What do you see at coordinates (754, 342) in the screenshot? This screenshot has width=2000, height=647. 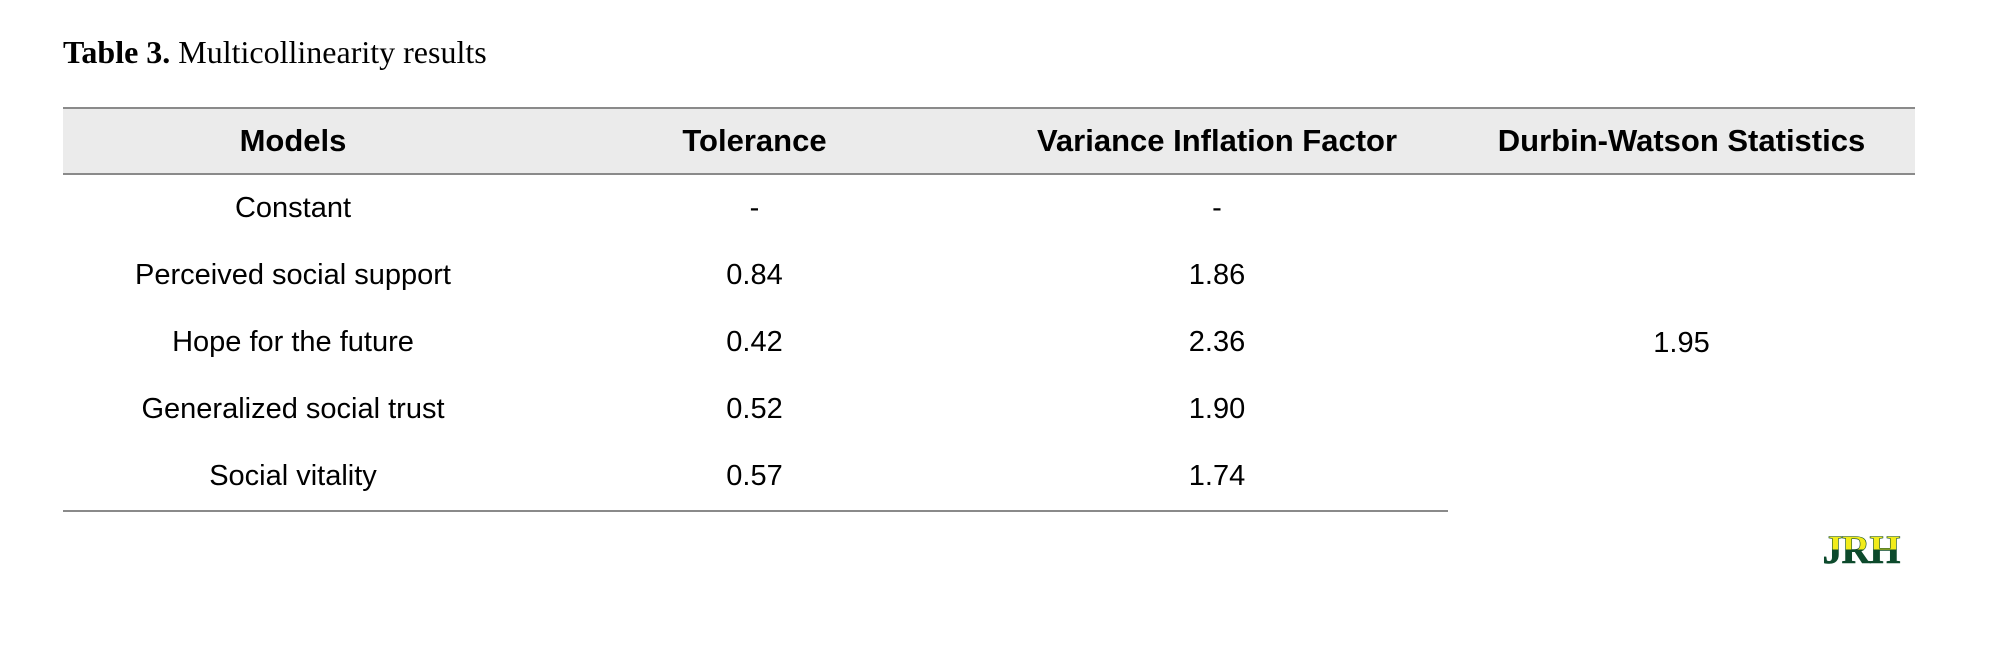 I see `cell-tolerance: 0.42` at bounding box center [754, 342].